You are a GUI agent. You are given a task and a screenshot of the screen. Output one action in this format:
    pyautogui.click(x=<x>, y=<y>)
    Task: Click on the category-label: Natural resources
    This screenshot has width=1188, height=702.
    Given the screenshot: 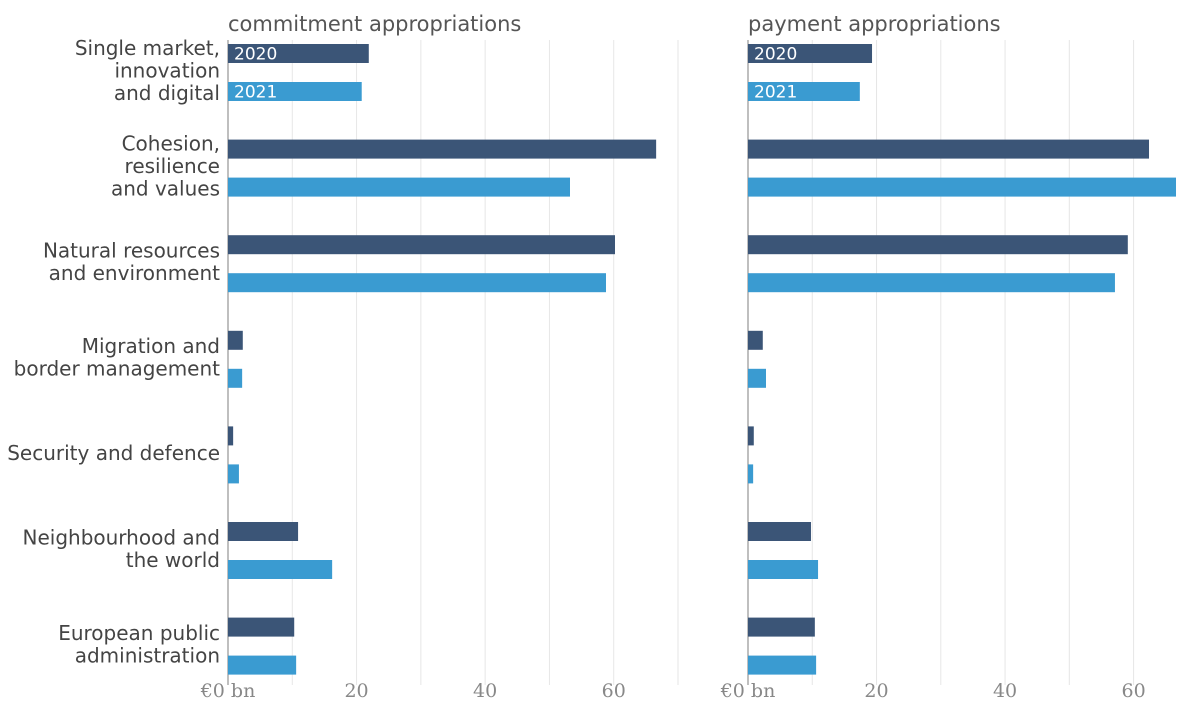 What is the action you would take?
    pyautogui.click(x=131, y=250)
    